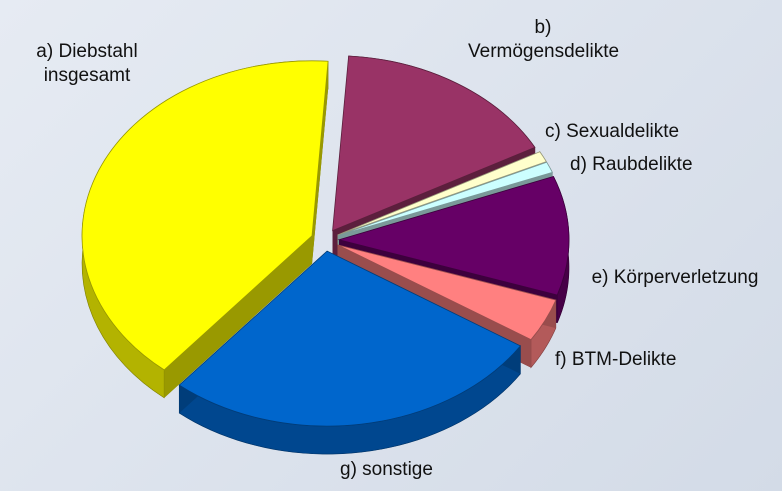  I want to click on slice-label: b) Vermögensdelikte, so click(544, 39).